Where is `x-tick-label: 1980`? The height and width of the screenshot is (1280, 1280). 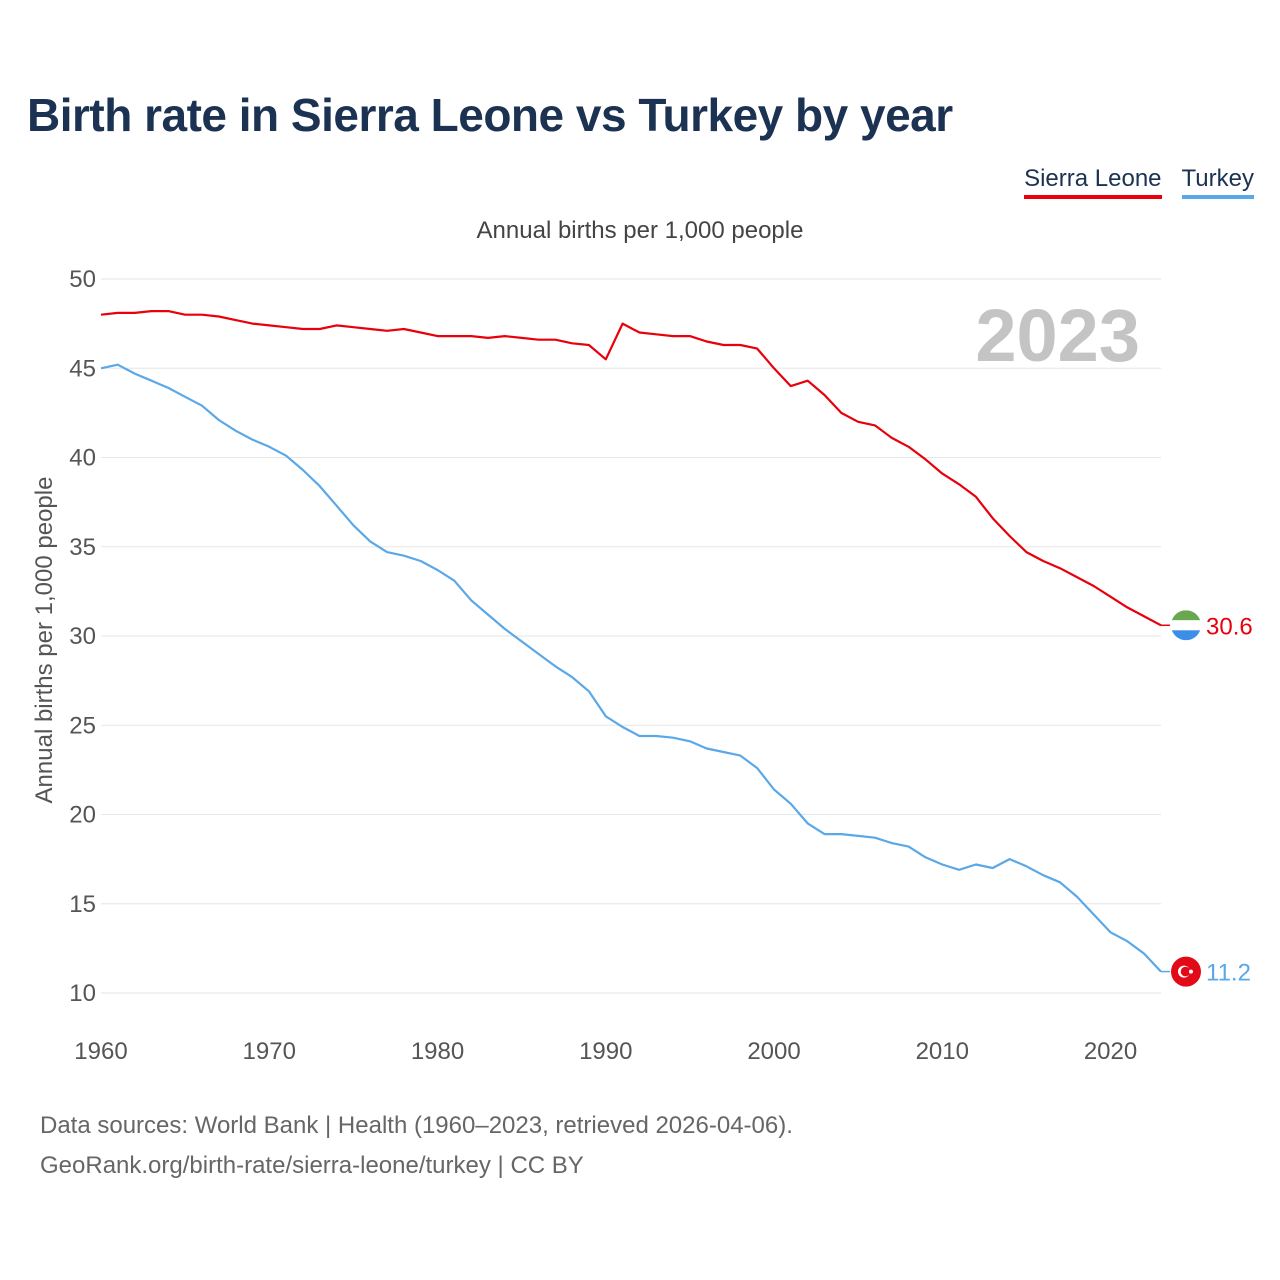 x-tick-label: 1980 is located at coordinates (437, 1051).